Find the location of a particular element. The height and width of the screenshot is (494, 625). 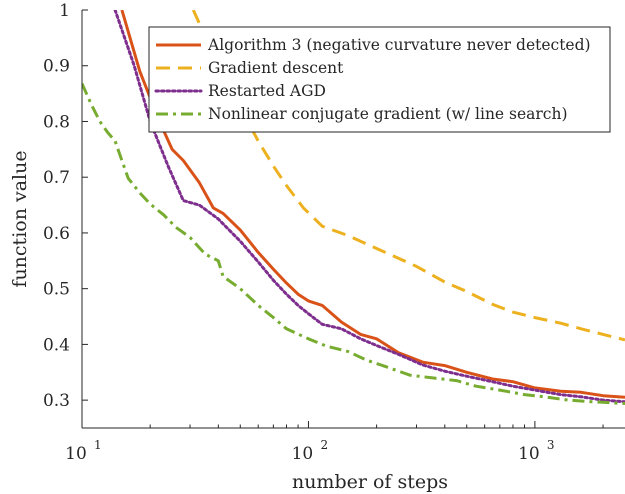

legend-label-2: Gradient descent is located at coordinates (276, 68).